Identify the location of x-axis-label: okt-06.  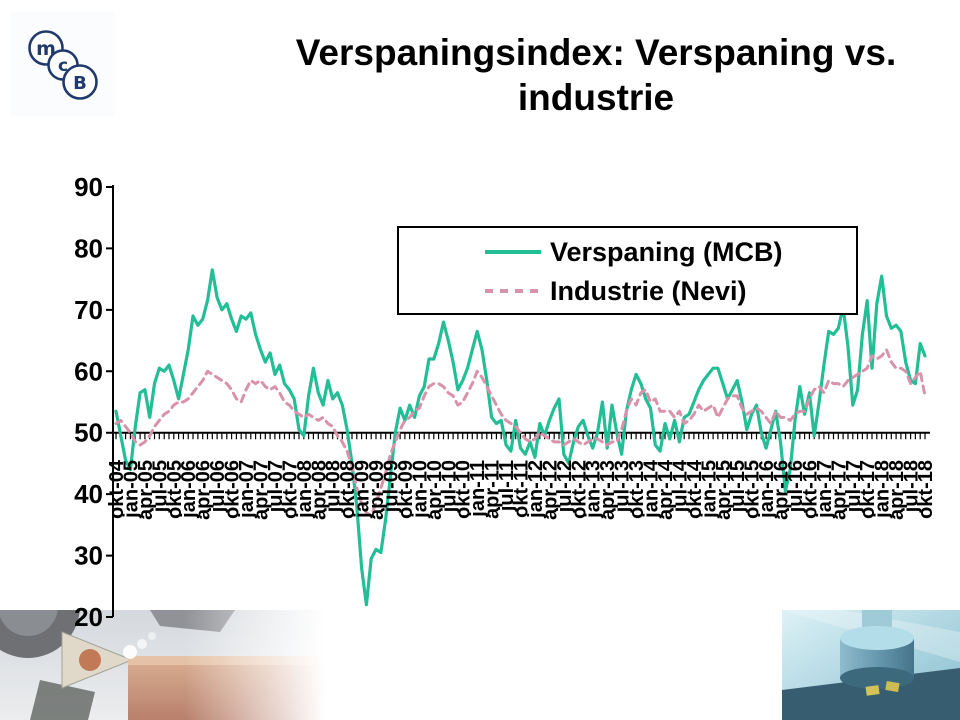
(233, 489).